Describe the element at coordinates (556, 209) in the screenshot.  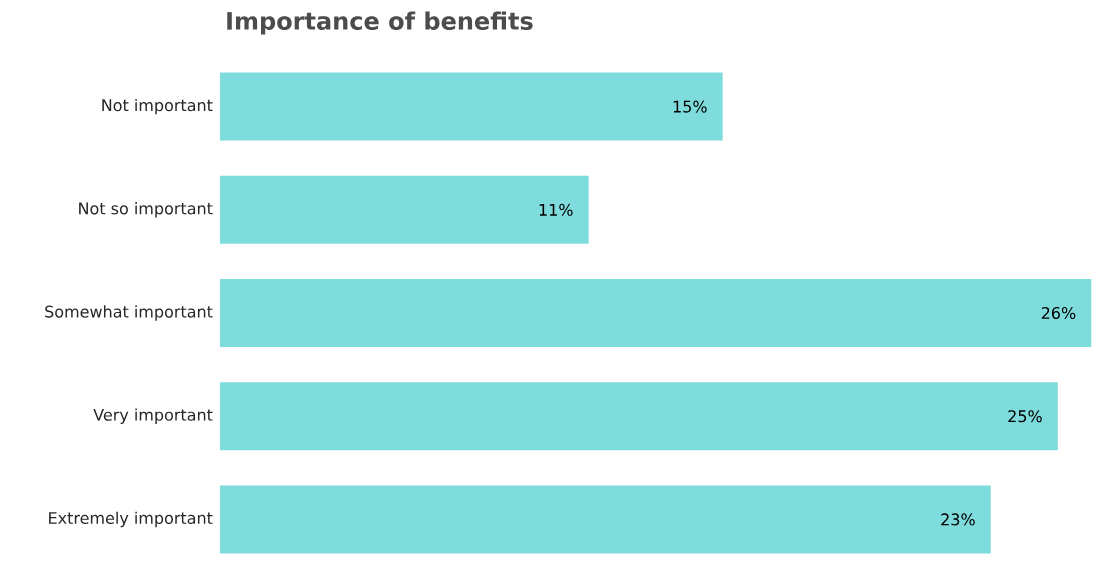
I see `data-label: 11%` at that location.